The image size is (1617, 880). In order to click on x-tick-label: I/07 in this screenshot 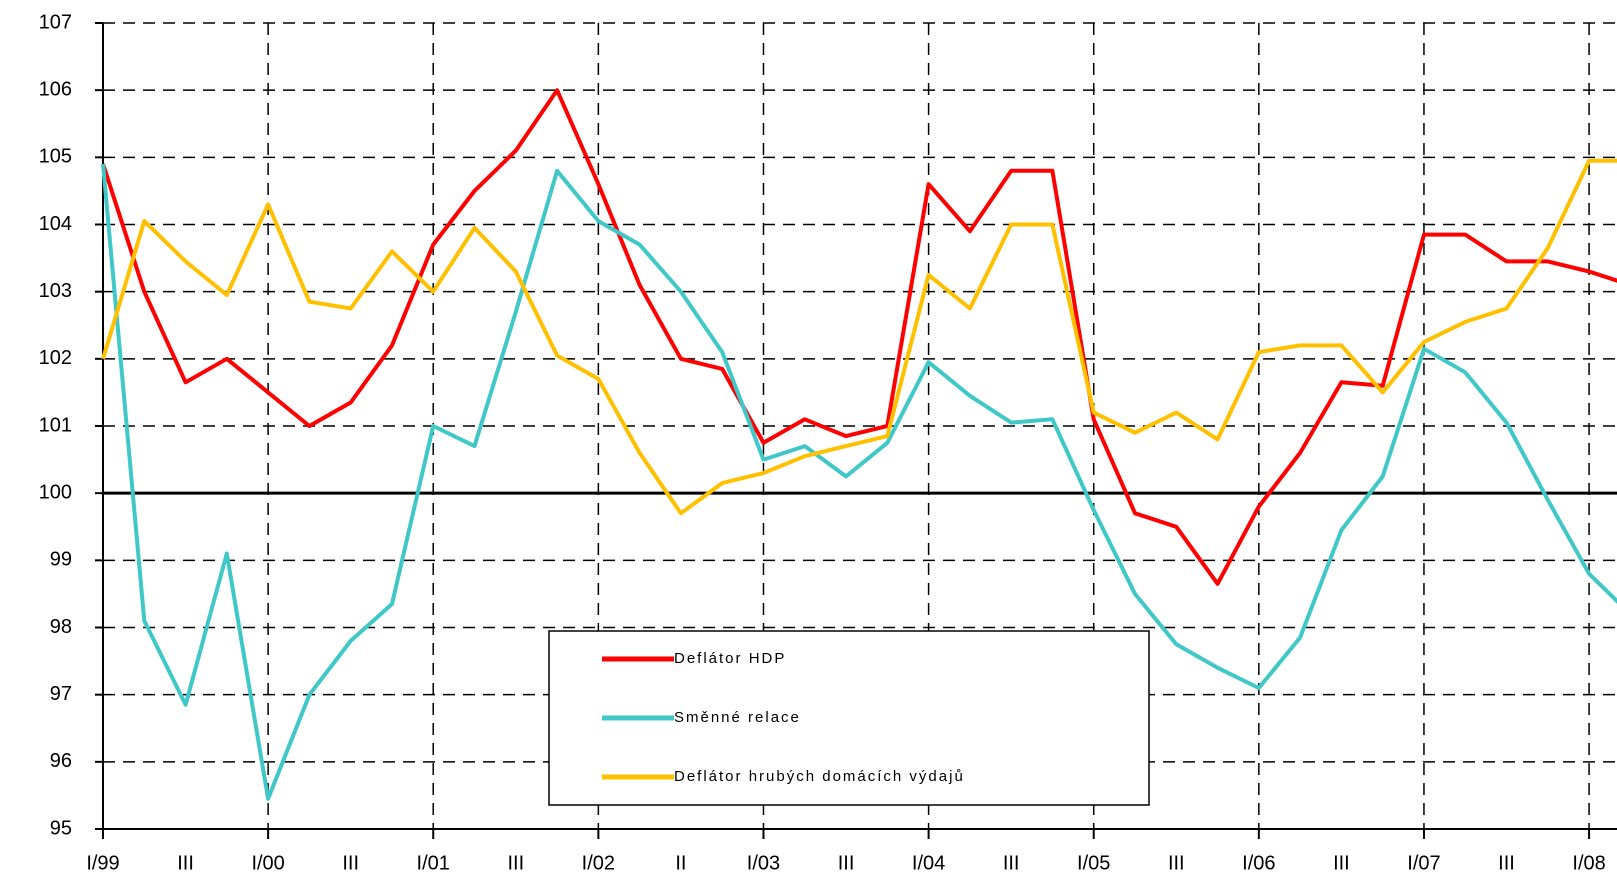, I will do `click(1423, 863)`.